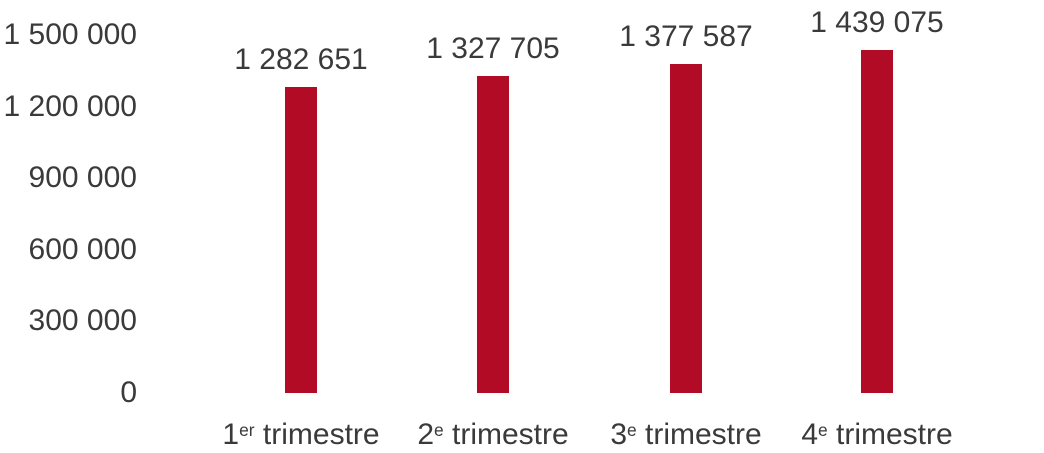 This screenshot has width=1044, height=453. What do you see at coordinates (493, 49) in the screenshot?
I see `bar-value-label: 1 327 705` at bounding box center [493, 49].